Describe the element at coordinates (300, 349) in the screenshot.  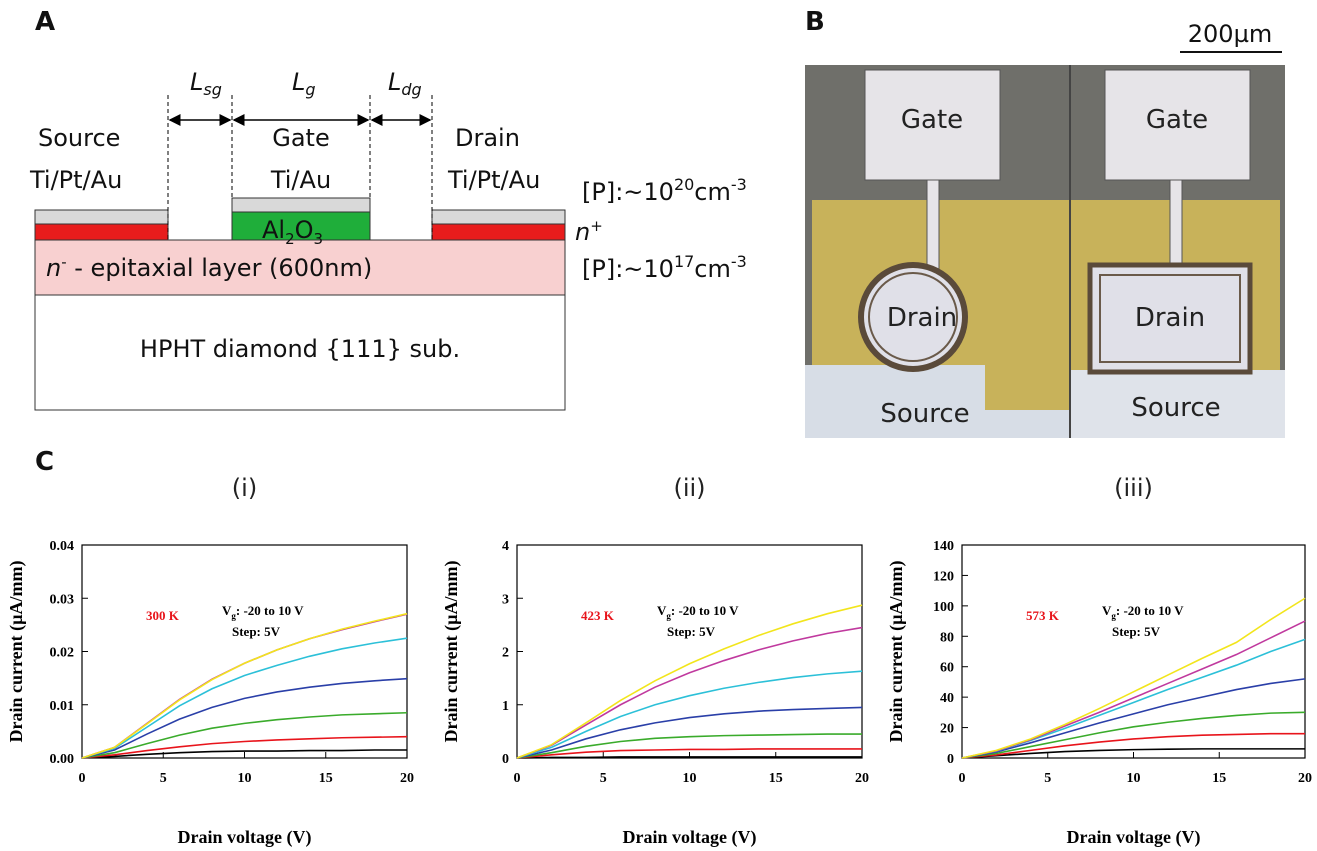
I see `substrate-label: HPHT diamond {111} sub.` at that location.